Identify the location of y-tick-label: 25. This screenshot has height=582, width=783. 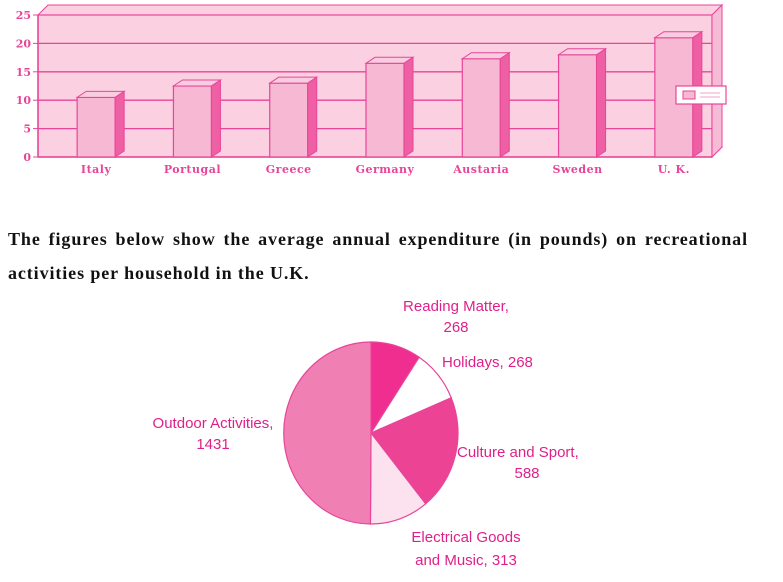
(23, 15).